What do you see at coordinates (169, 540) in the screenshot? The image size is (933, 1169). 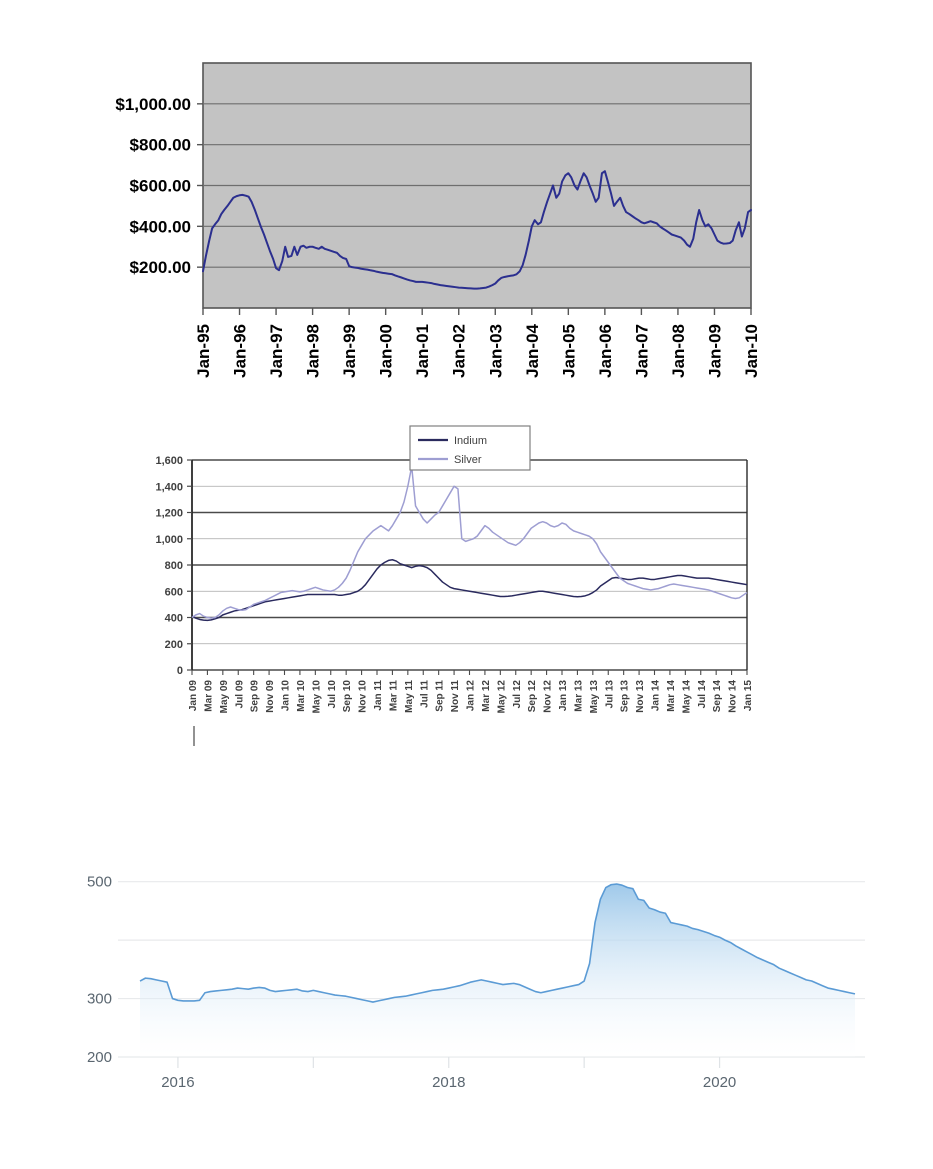 I see `y-tick-label-5: 1,000` at bounding box center [169, 540].